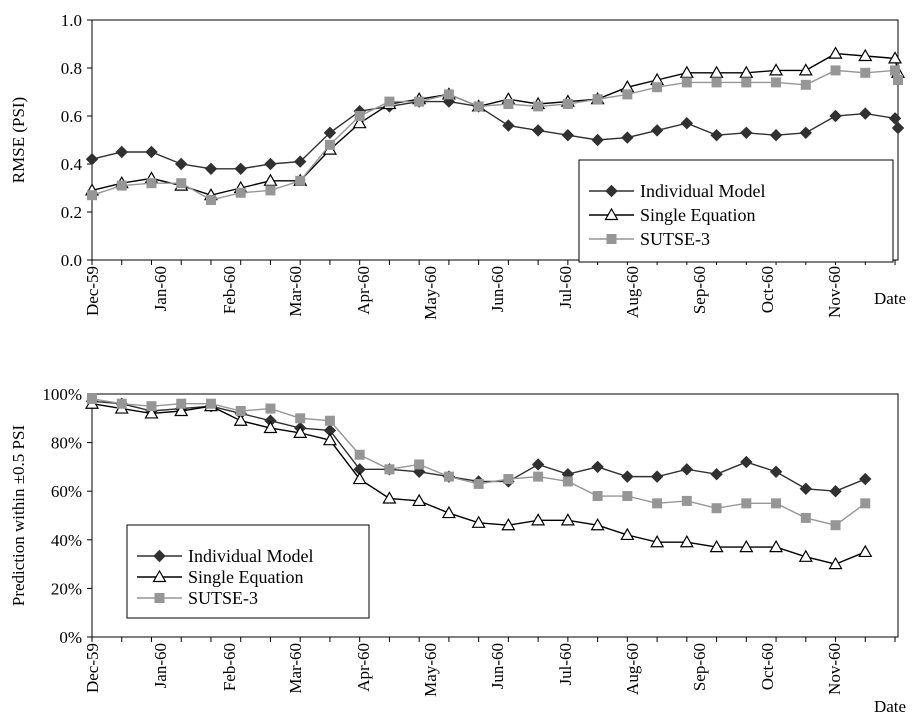 Image resolution: width=917 pixels, height=727 pixels. What do you see at coordinates (70, 637) in the screenshot?
I see `y-tick-label: 0%` at bounding box center [70, 637].